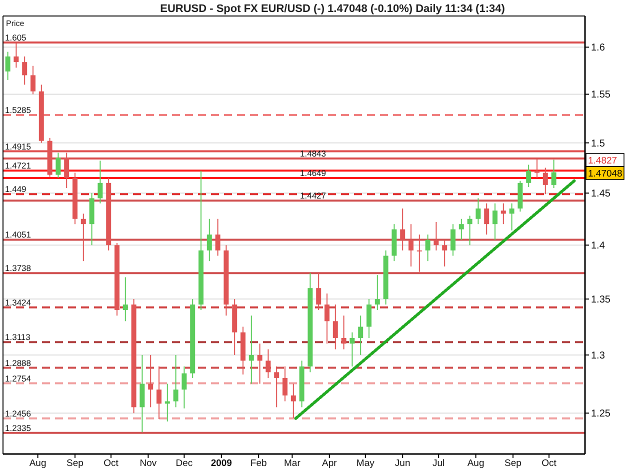 The image size is (625, 469). What do you see at coordinates (601, 414) in the screenshot?
I see `y-tick-label: 1.25` at bounding box center [601, 414].